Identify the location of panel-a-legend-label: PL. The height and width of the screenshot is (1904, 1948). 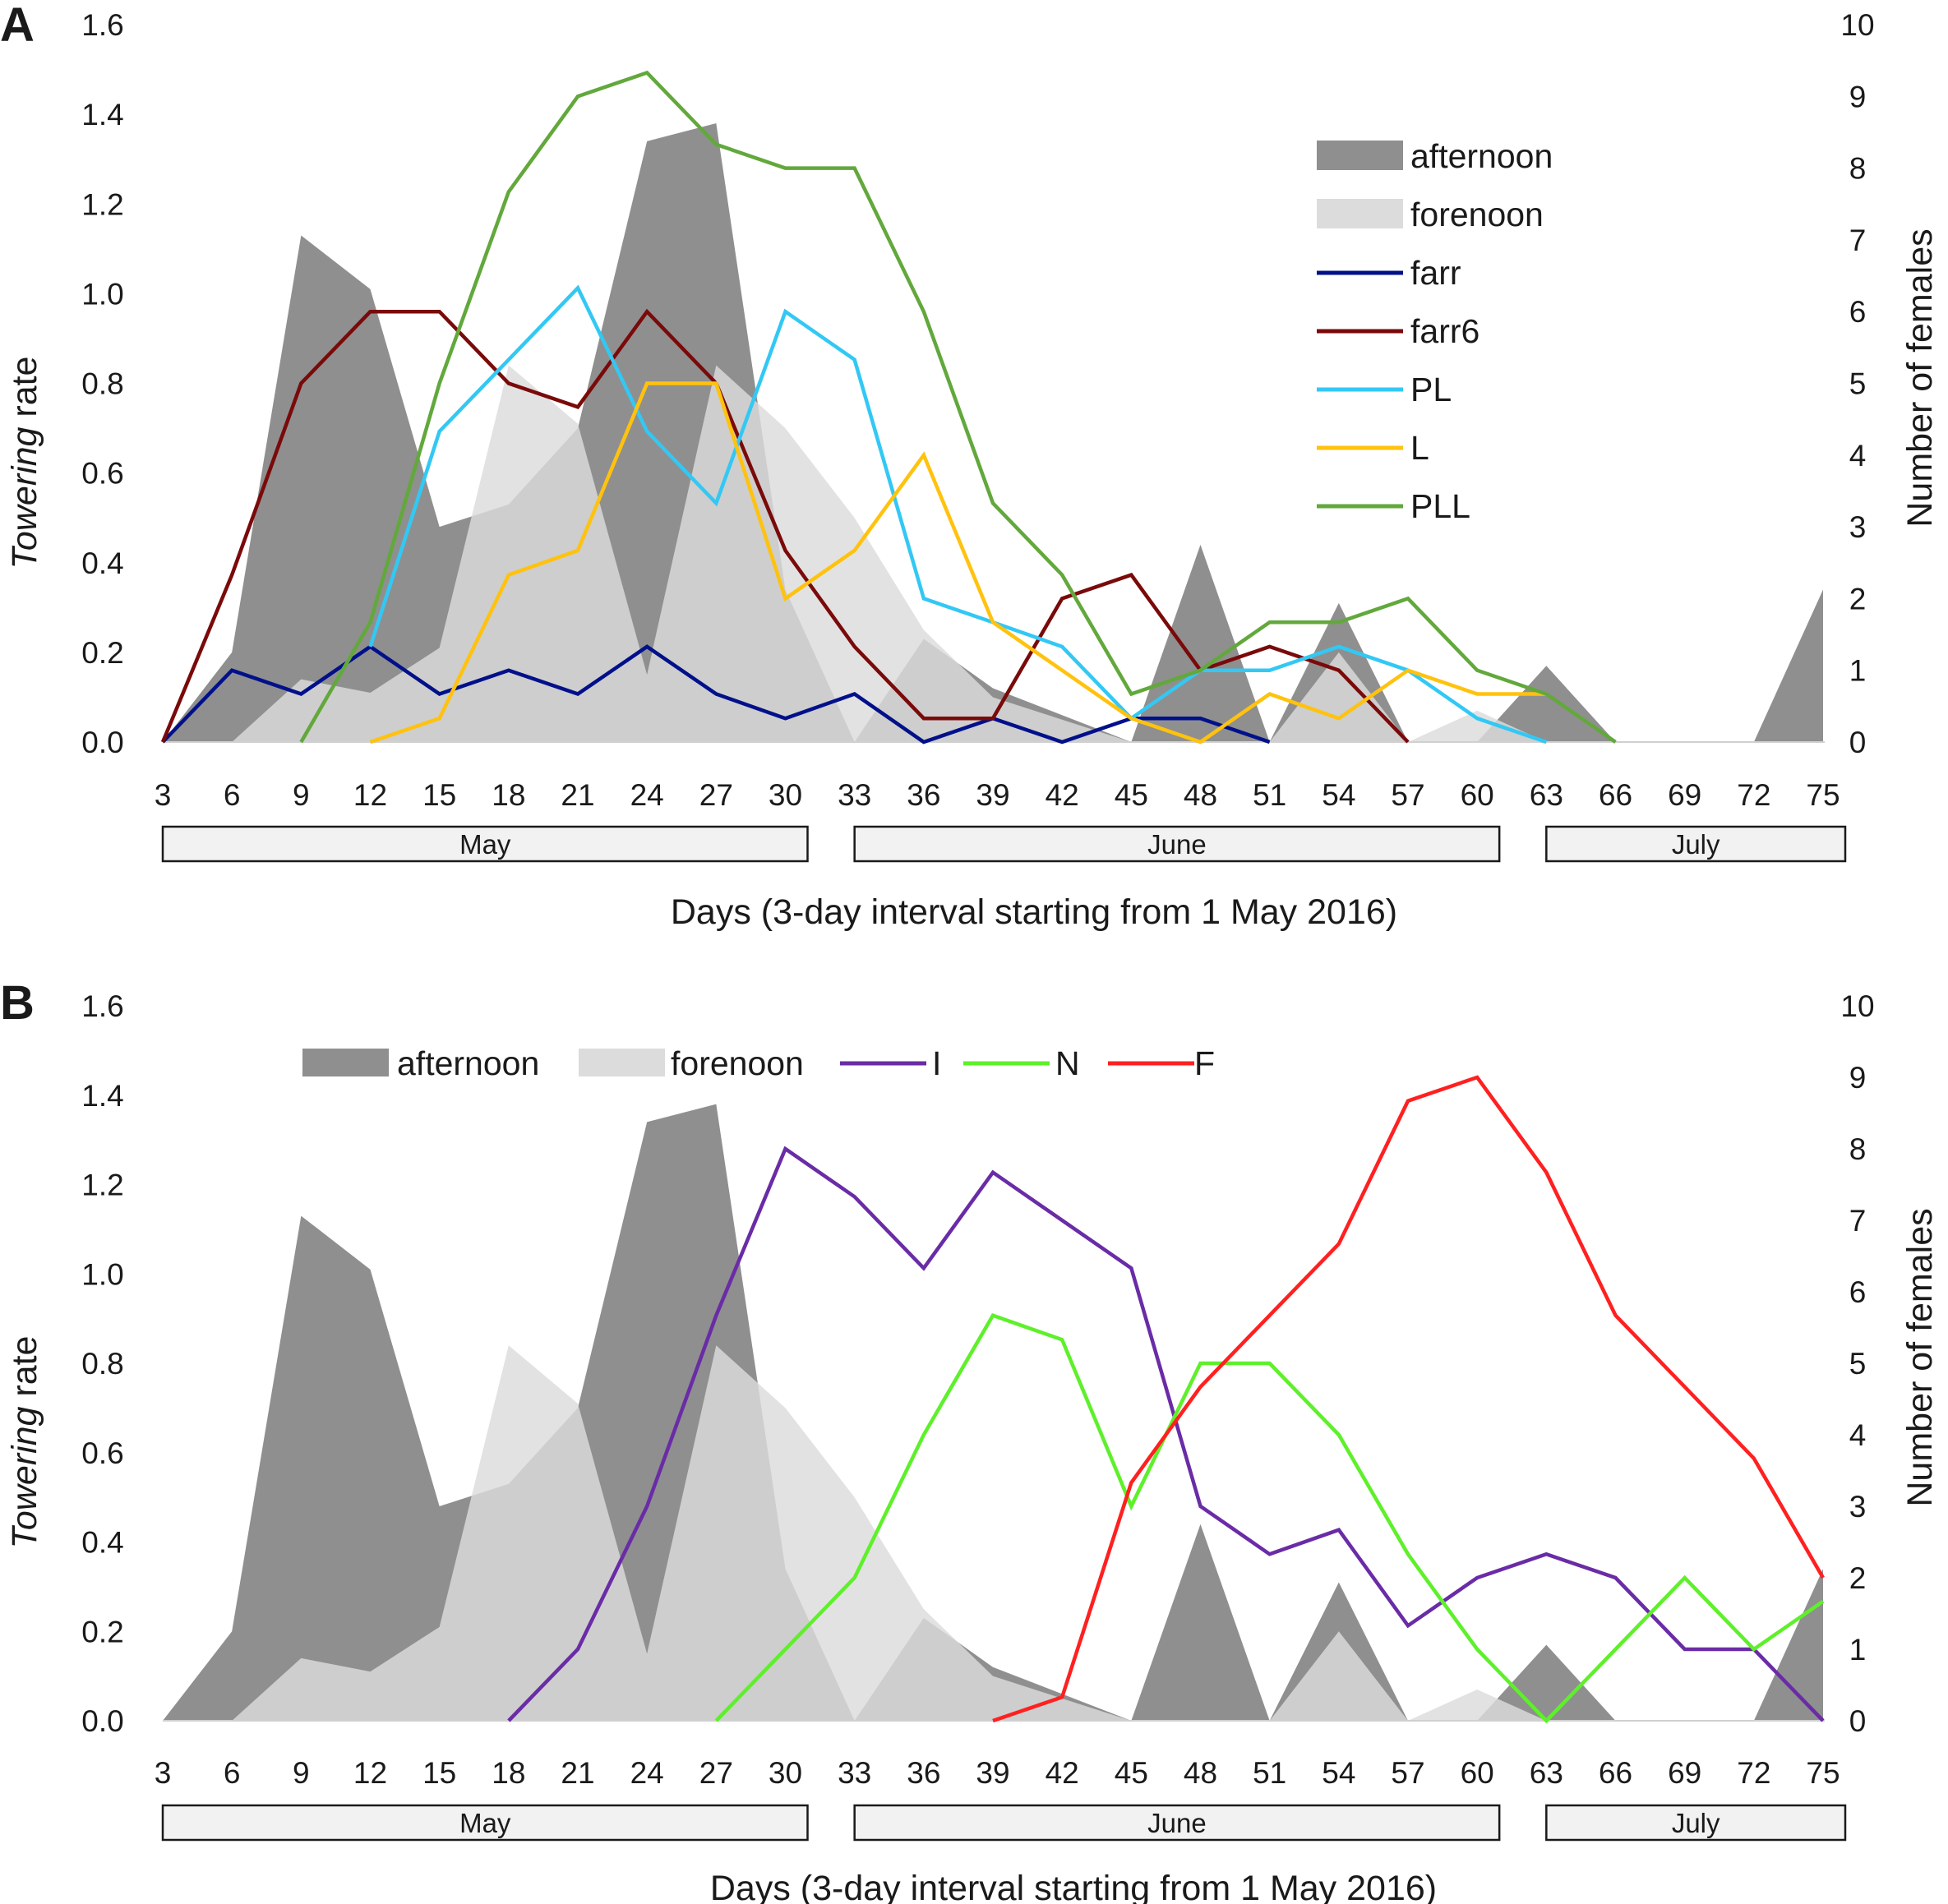
(1431, 389).